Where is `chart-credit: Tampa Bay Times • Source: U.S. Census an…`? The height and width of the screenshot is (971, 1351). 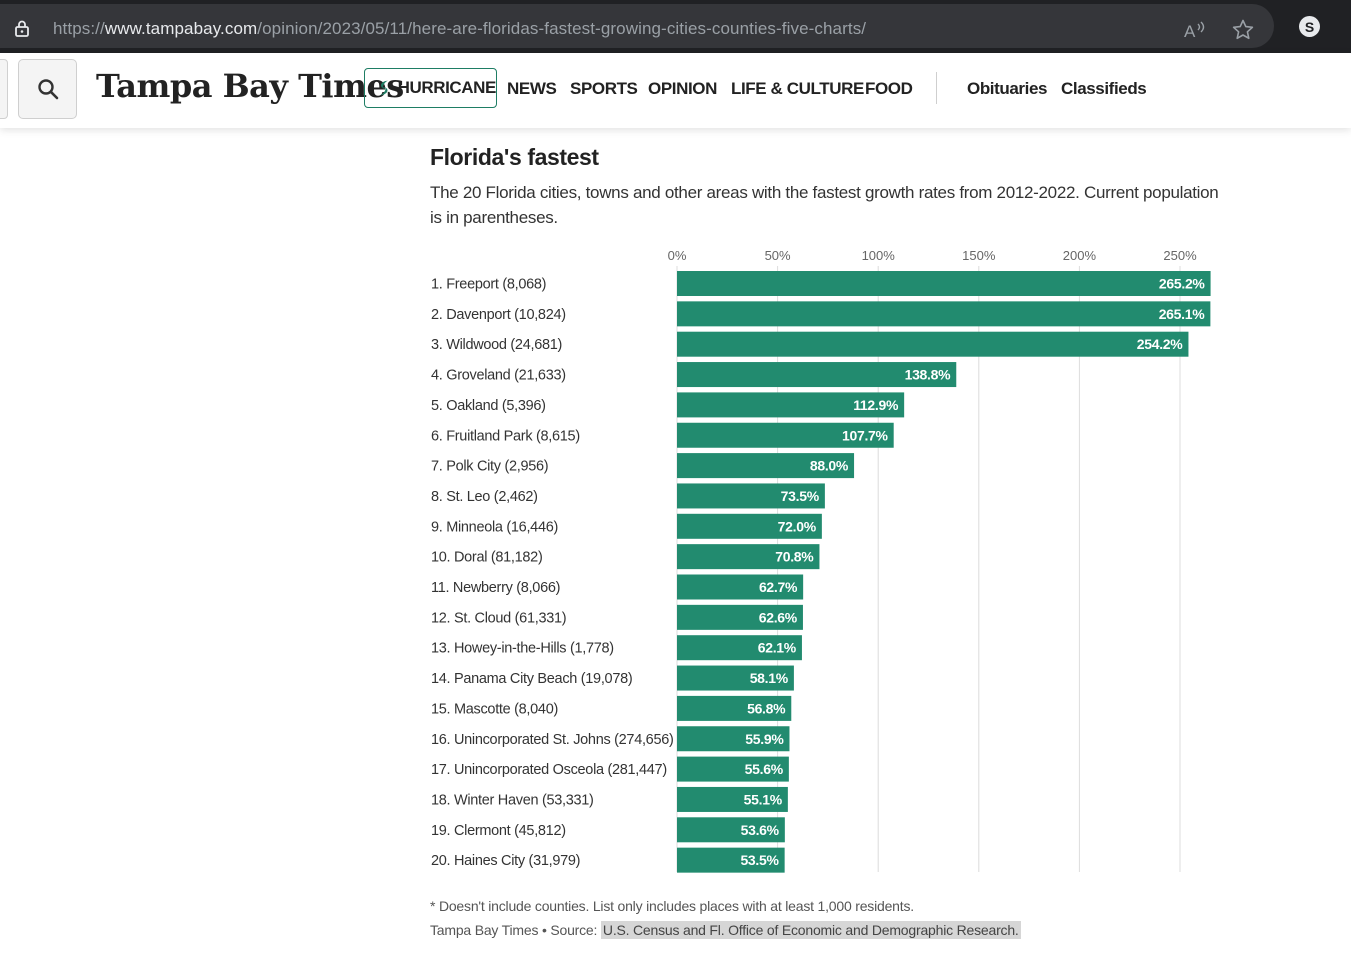 chart-credit: Tampa Bay Times • Source: U.S. Census an… is located at coordinates (725, 930).